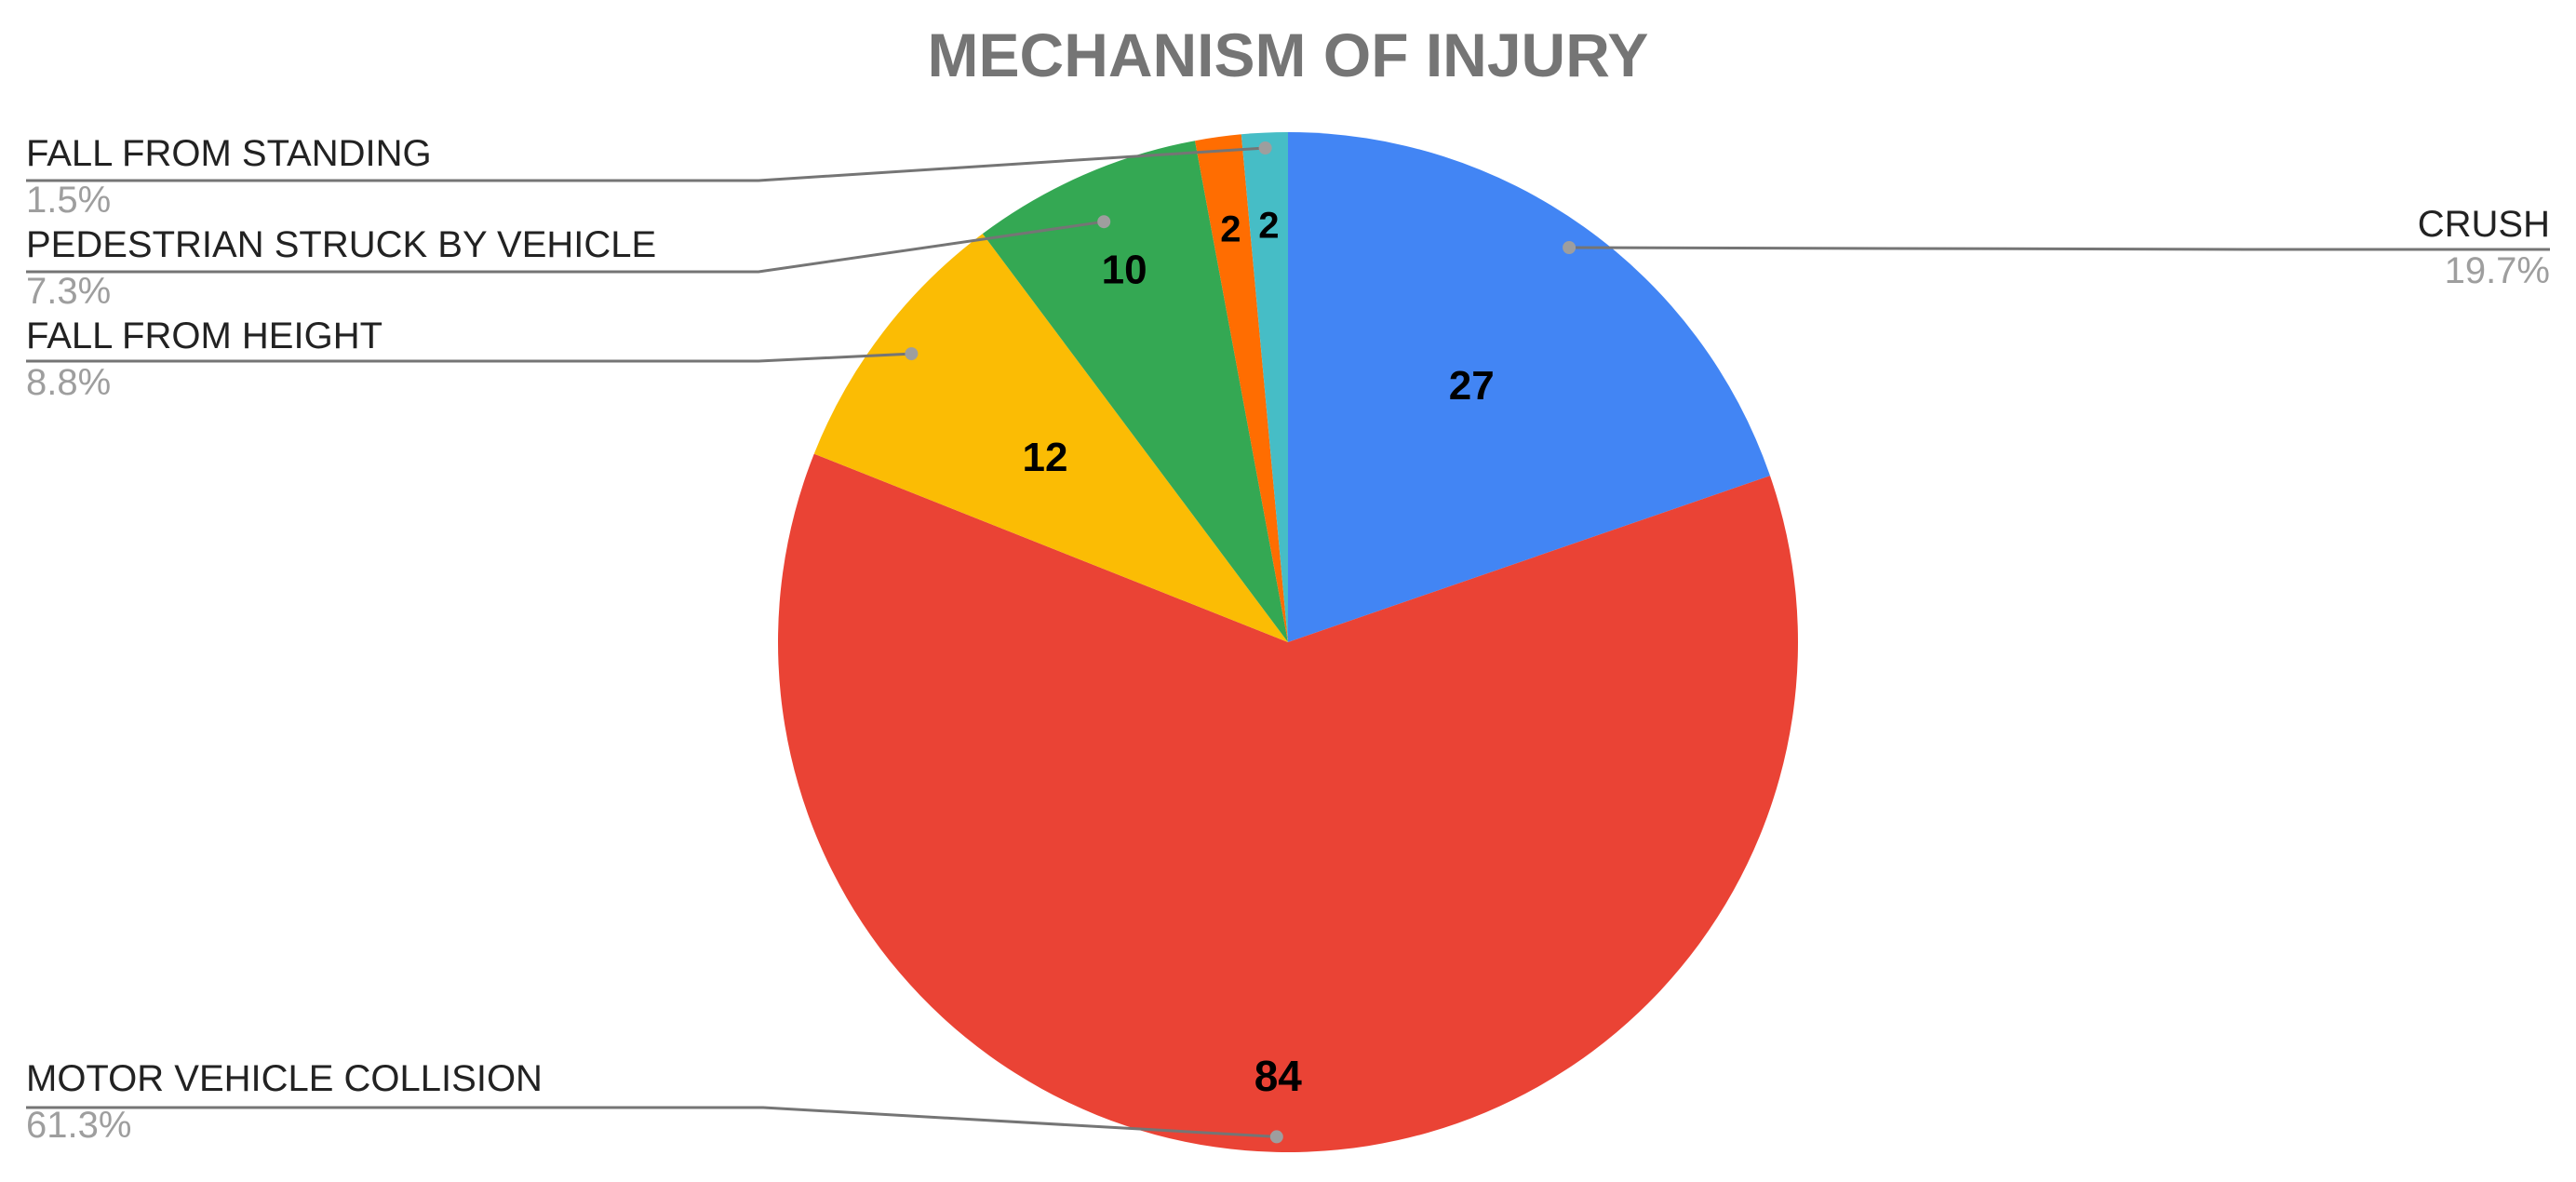 The height and width of the screenshot is (1182, 2576). What do you see at coordinates (1288, 54) in the screenshot?
I see `chart-title: MECHANISM OF INJURY` at bounding box center [1288, 54].